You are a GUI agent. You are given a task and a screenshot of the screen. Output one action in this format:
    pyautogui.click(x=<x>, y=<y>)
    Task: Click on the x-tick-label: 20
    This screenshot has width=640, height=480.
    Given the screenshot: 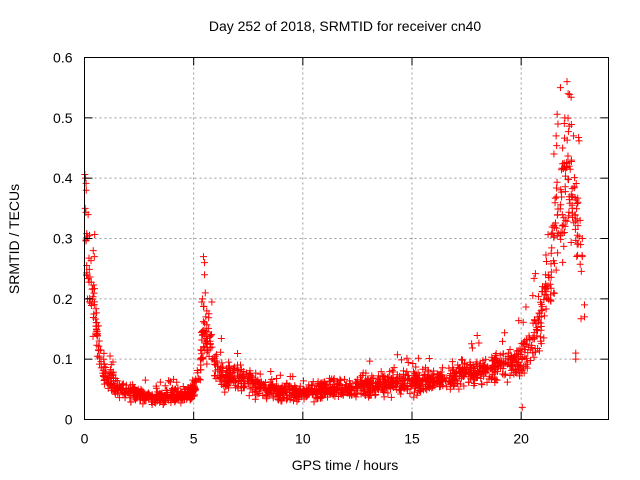 What is the action you would take?
    pyautogui.click(x=521, y=439)
    